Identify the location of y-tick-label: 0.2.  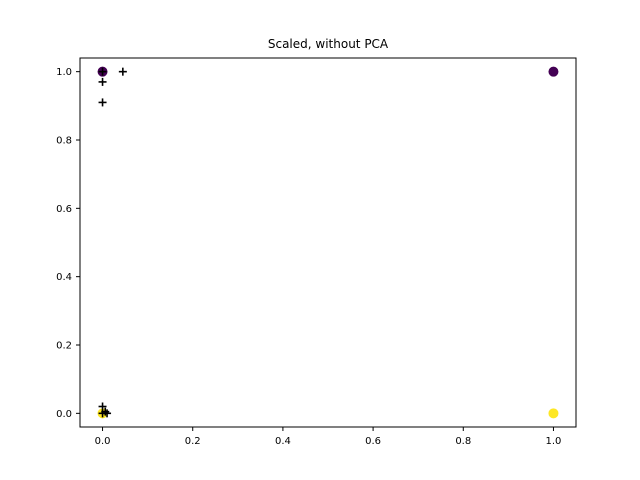
(64, 346).